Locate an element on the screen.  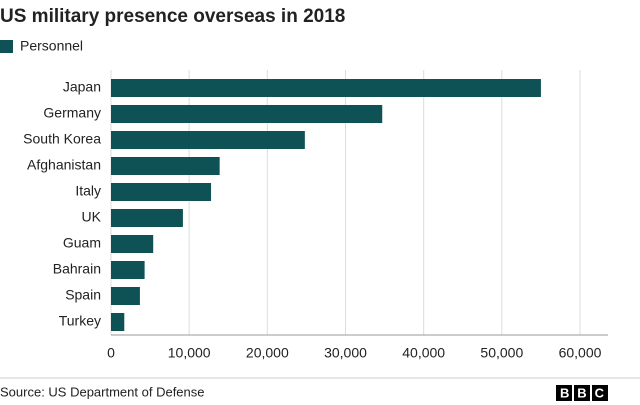
y-tick-label: Guam is located at coordinates (82, 243).